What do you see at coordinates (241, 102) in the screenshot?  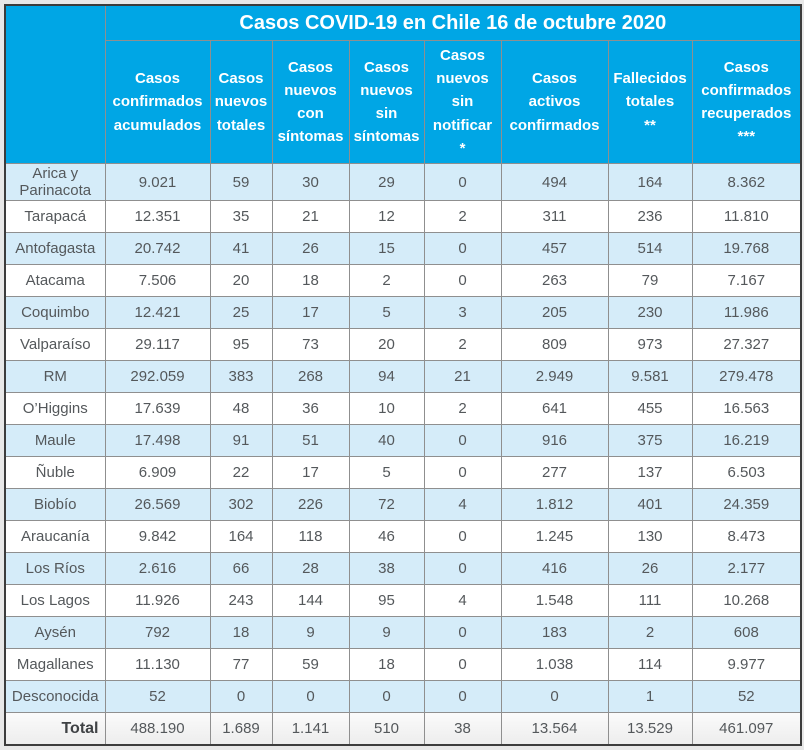 I see `column-header-1: Casos nuevos totales` at bounding box center [241, 102].